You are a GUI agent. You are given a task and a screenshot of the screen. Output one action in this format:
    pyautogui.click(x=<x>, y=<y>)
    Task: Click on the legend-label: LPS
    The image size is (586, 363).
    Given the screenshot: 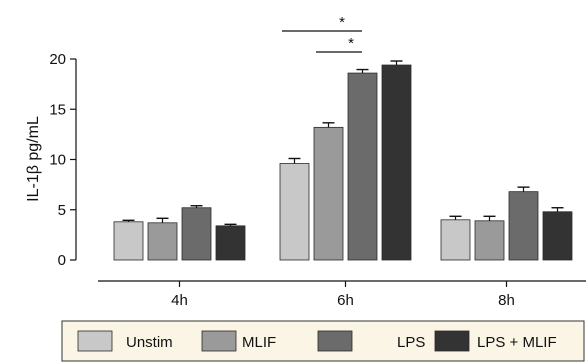 What is the action you would take?
    pyautogui.click(x=411, y=342)
    